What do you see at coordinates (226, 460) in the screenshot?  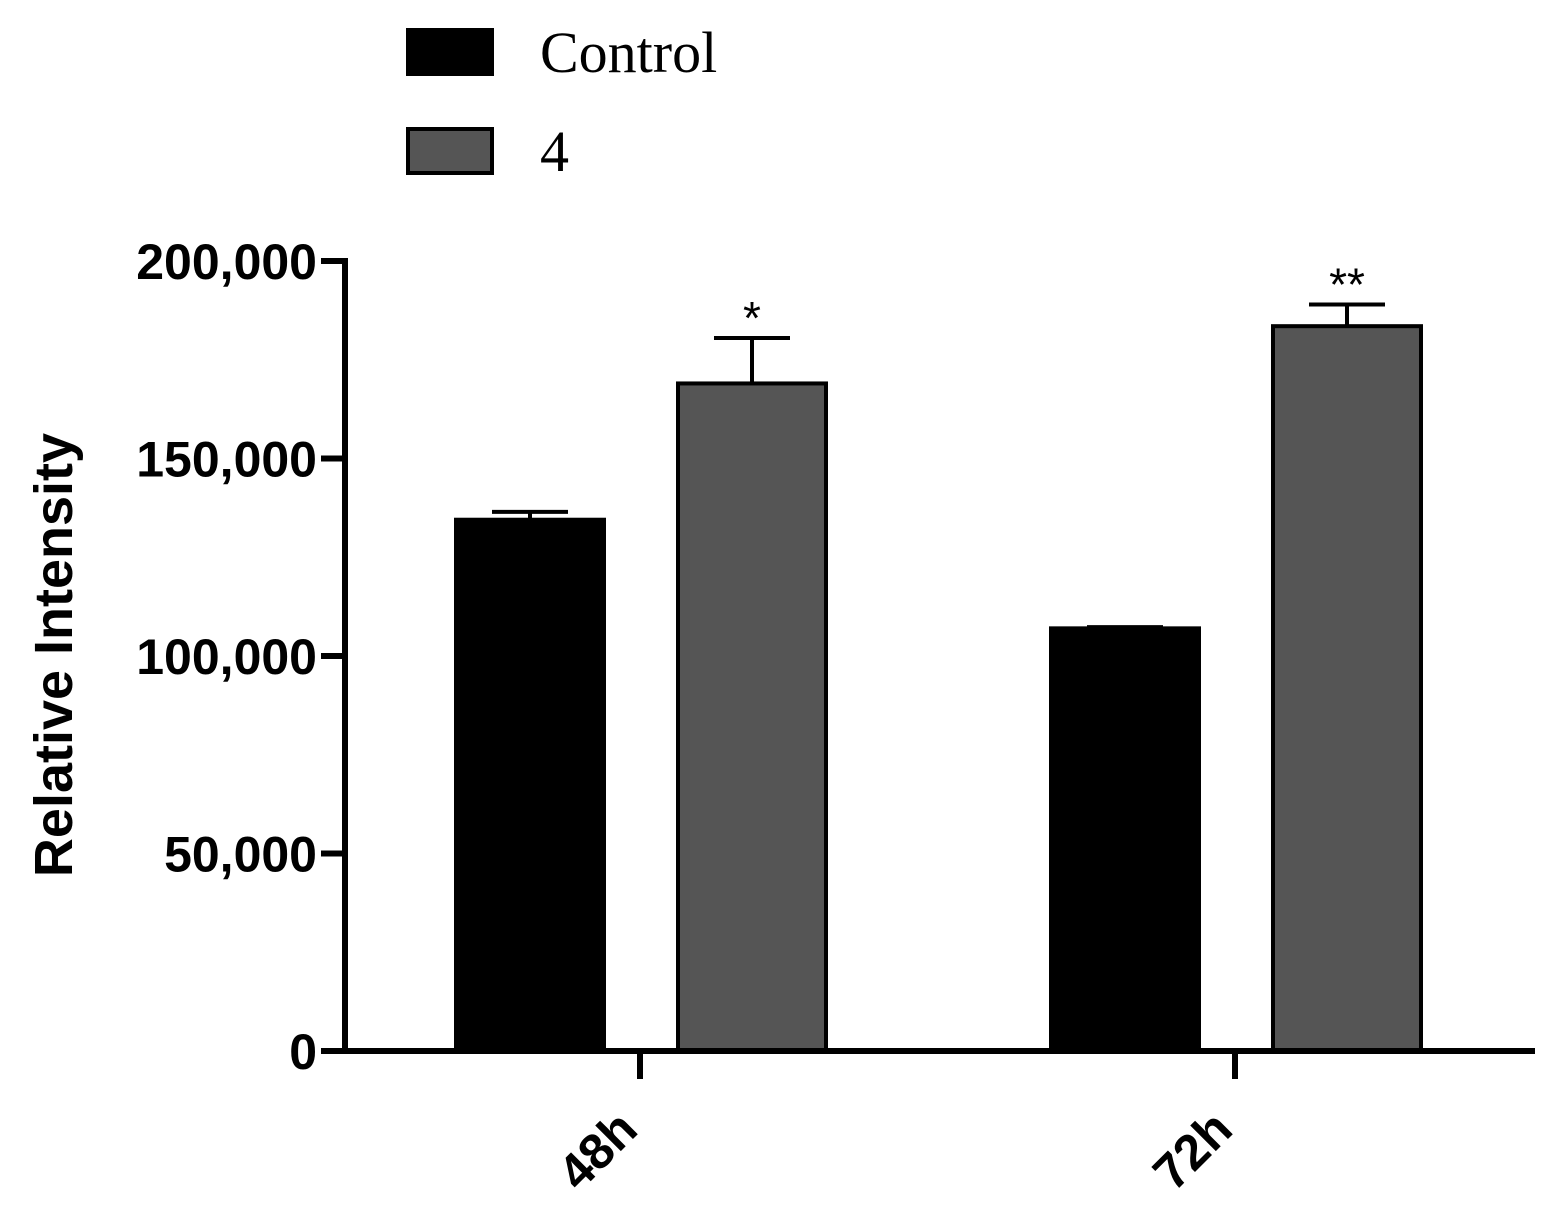 I see `y-tick-label: 150,000` at bounding box center [226, 460].